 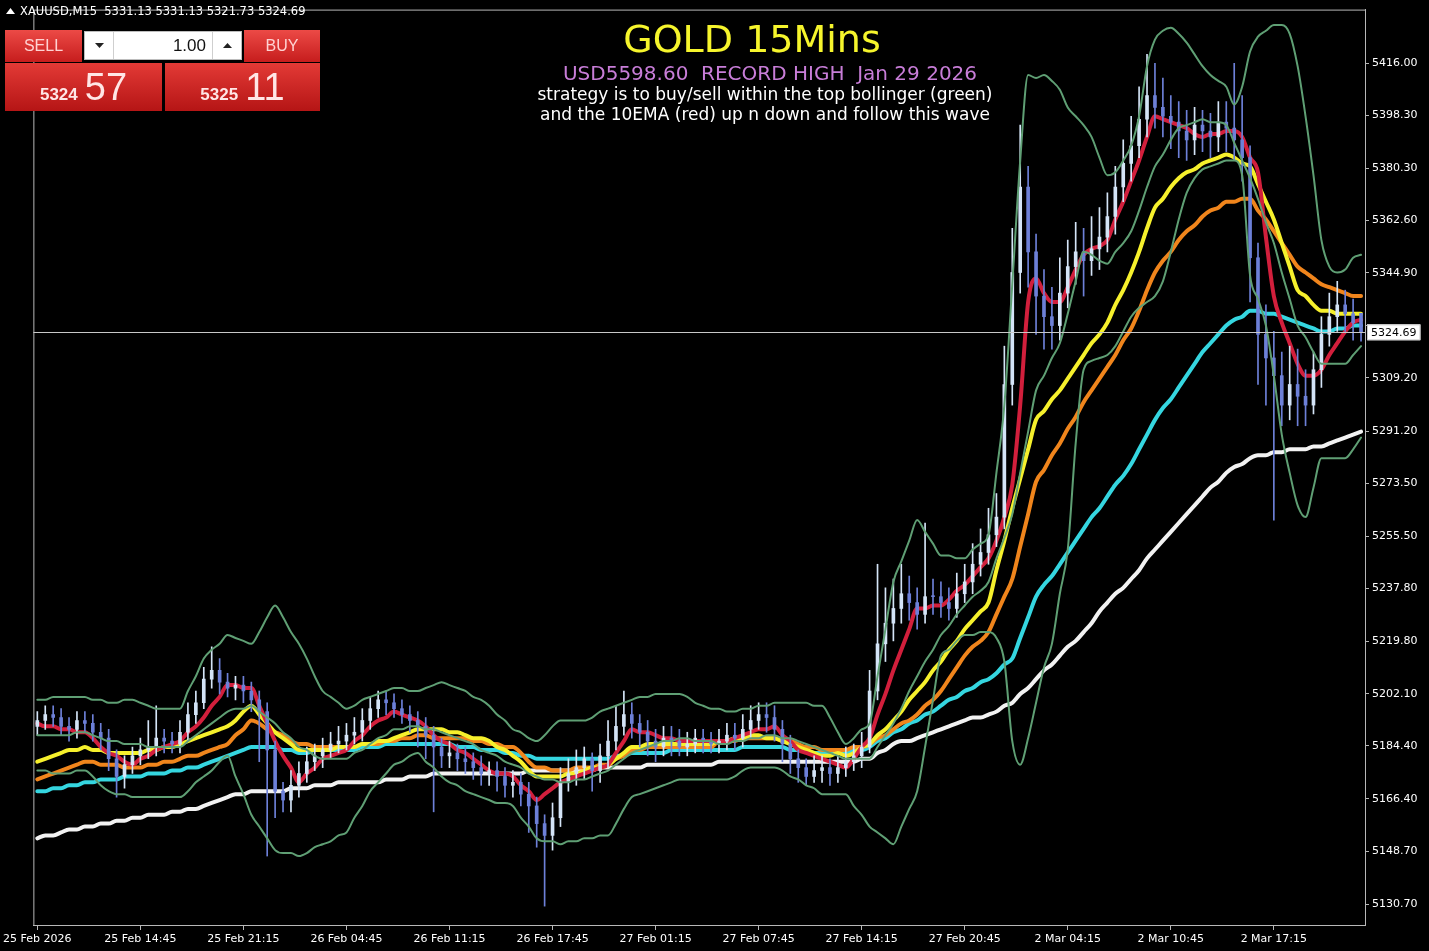 I want to click on y-tick-label: 5130.70, so click(x=1395, y=903).